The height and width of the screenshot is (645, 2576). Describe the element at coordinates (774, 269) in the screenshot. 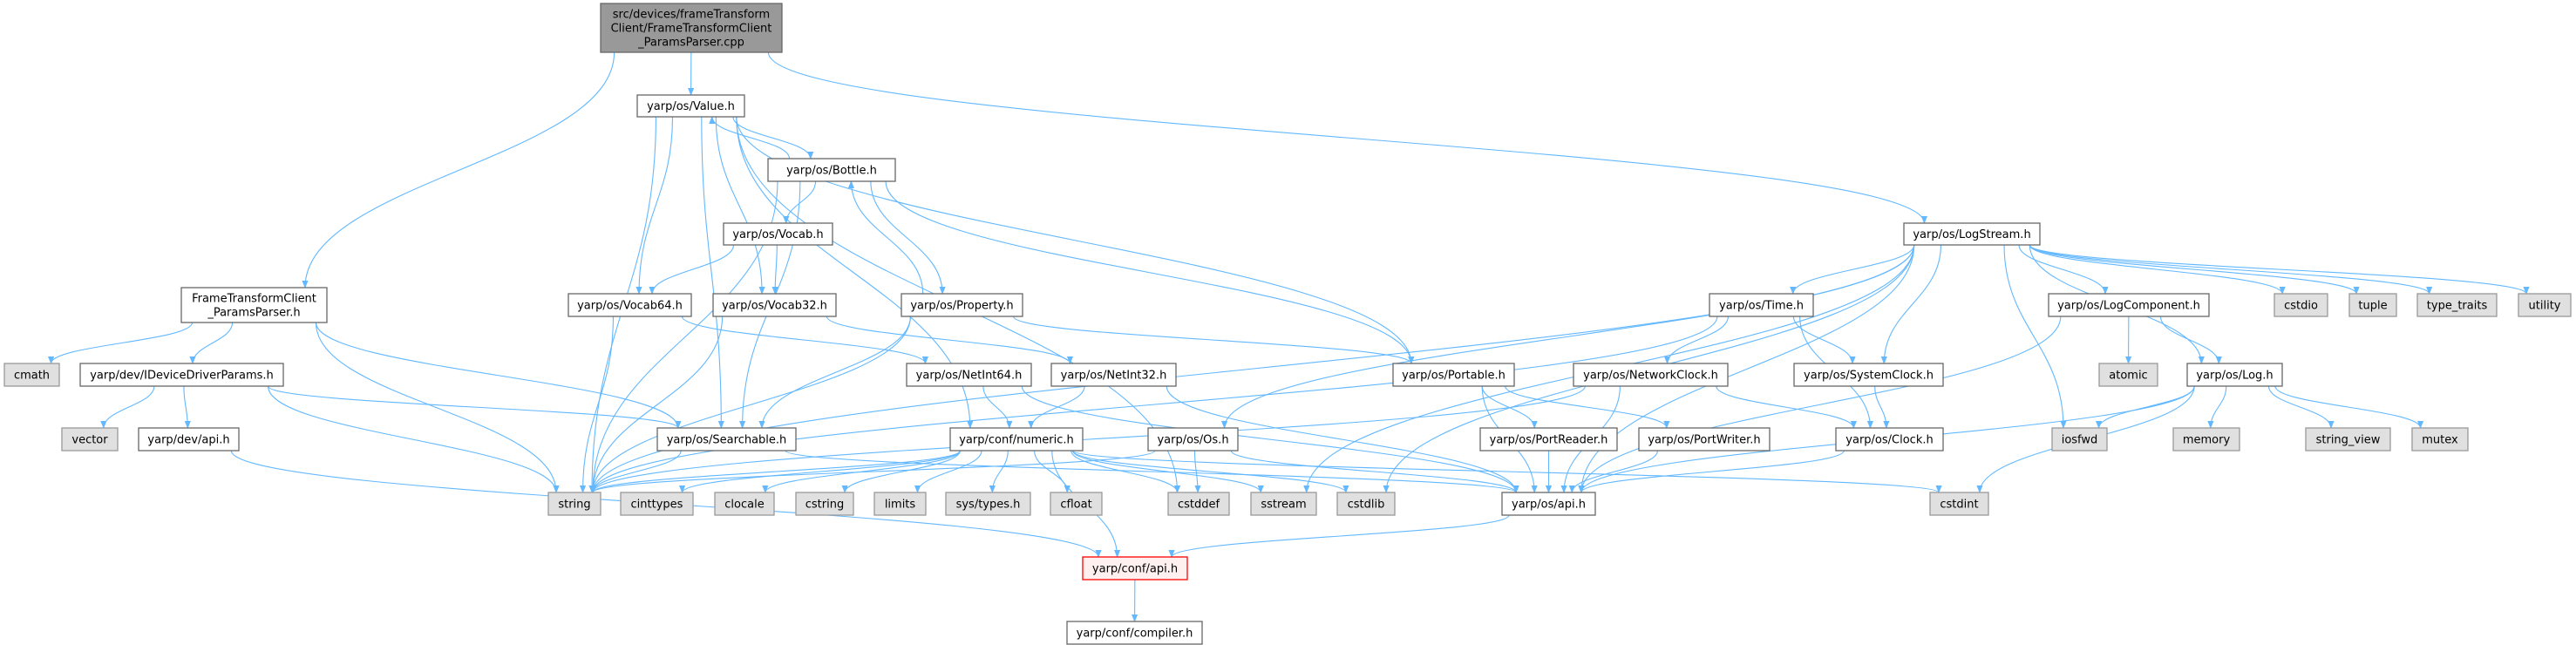

I see `edge-vocab-to-vocab32` at that location.